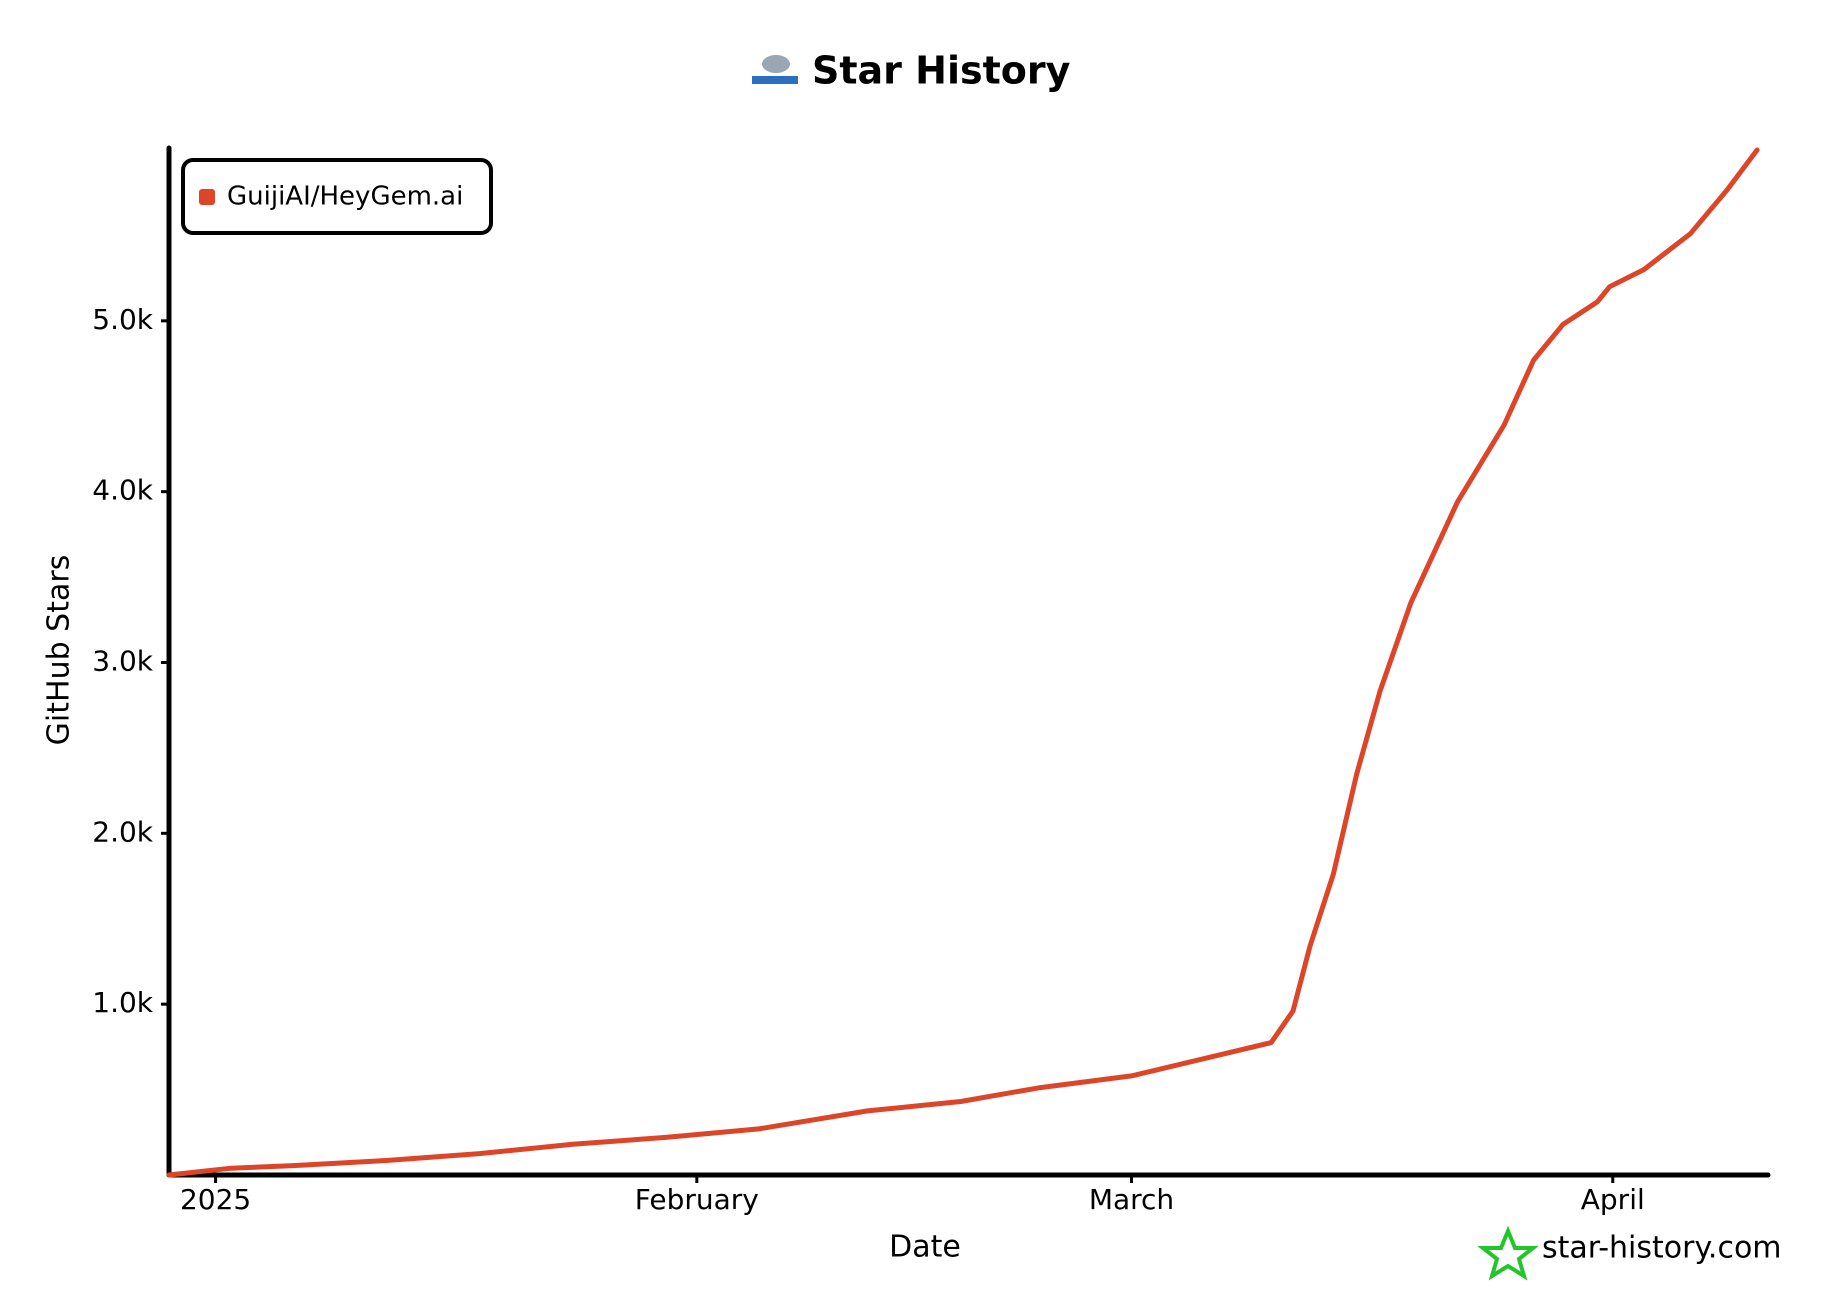  I want to click on x-tick-label: April, so click(1613, 1199).